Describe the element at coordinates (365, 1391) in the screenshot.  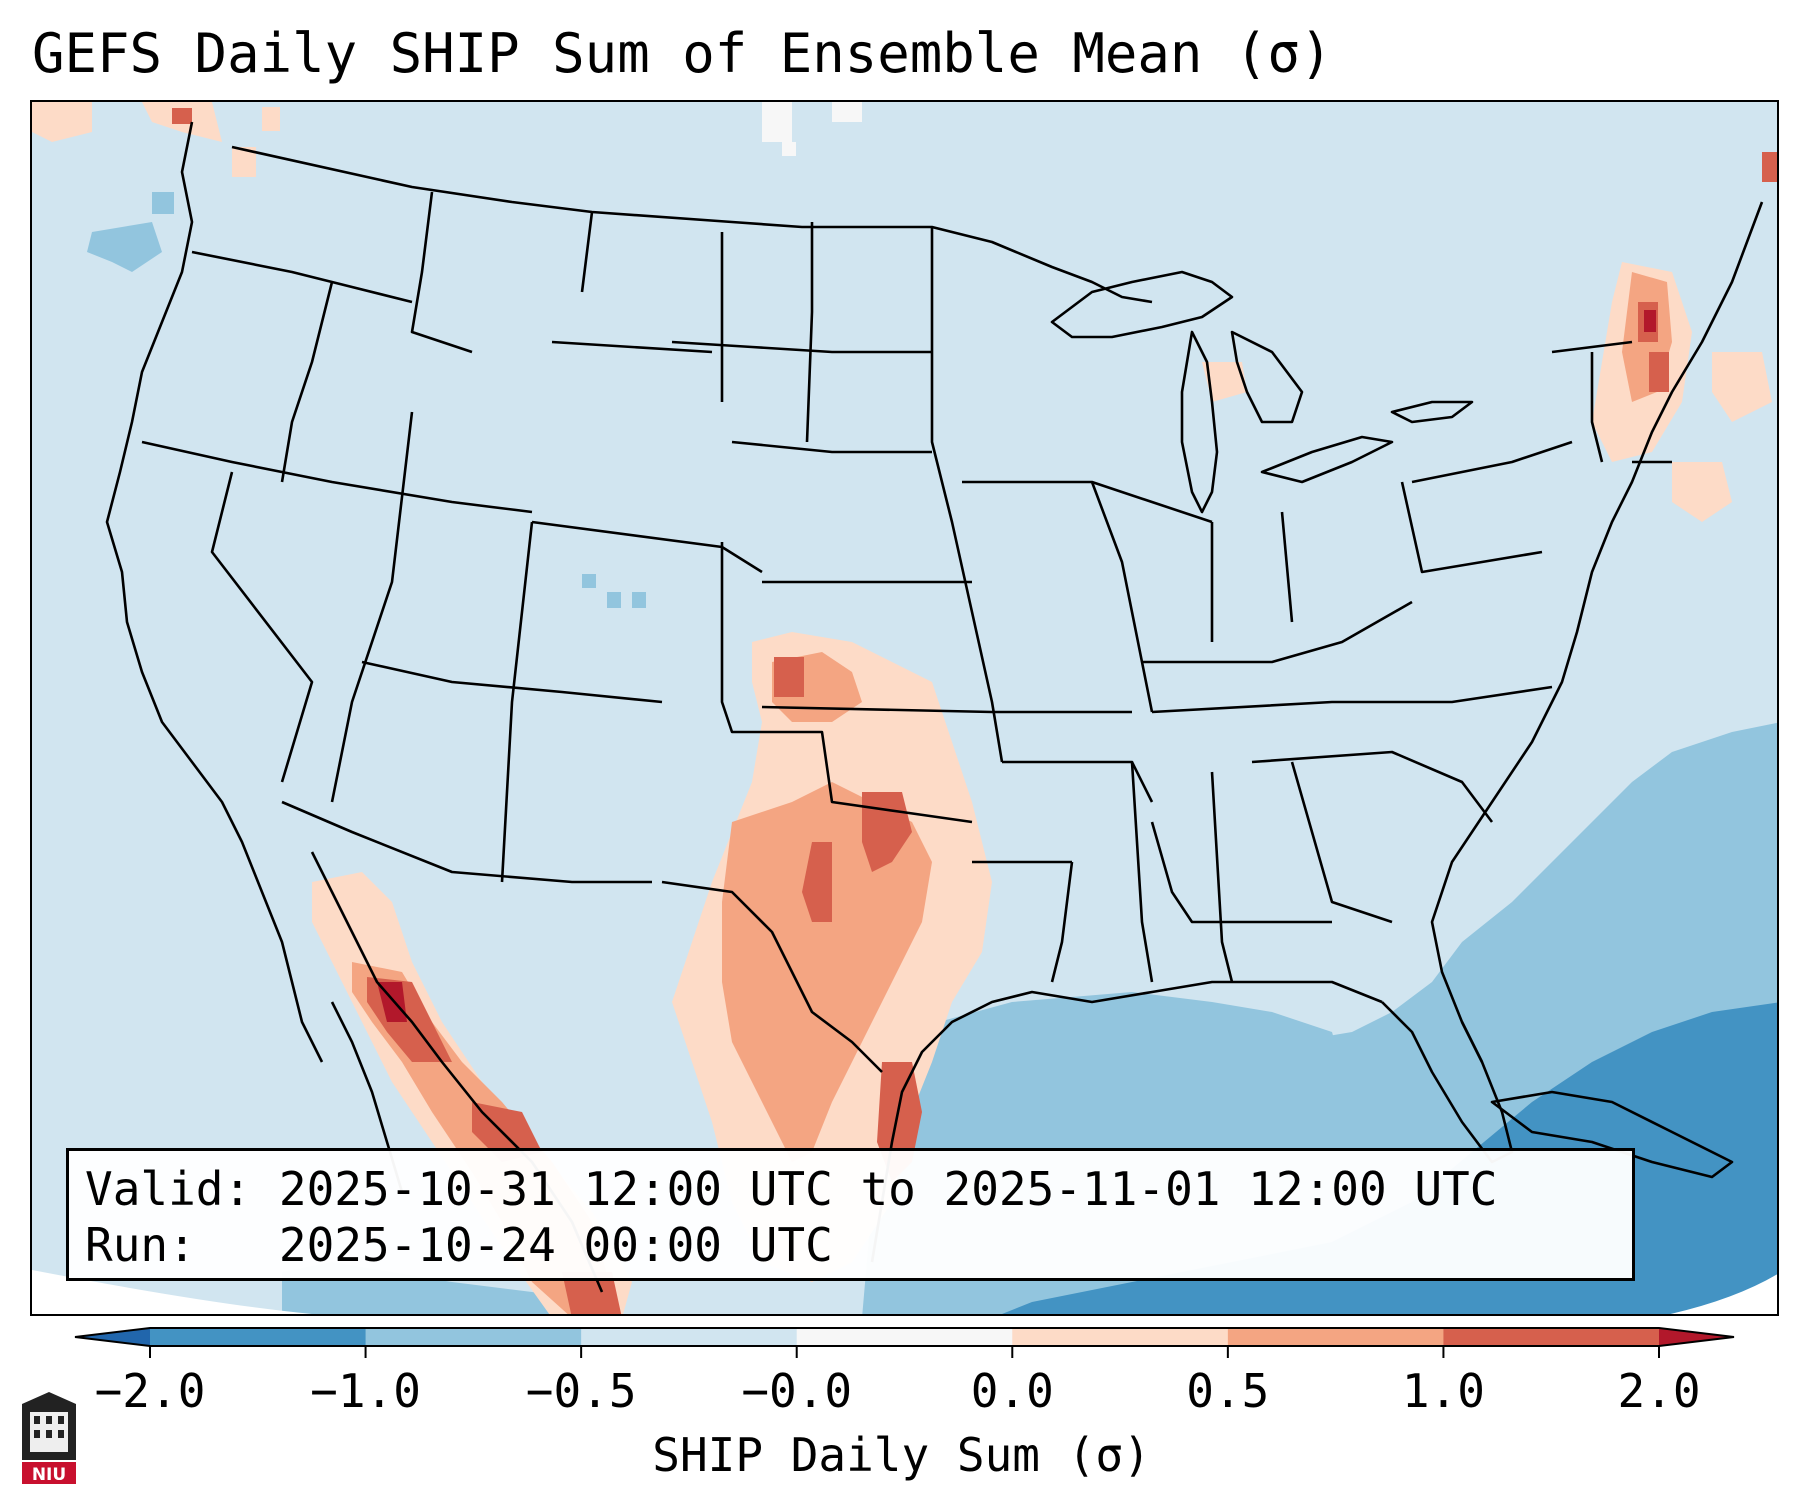
I see `colorbar-tick-label-1: −1.0` at that location.